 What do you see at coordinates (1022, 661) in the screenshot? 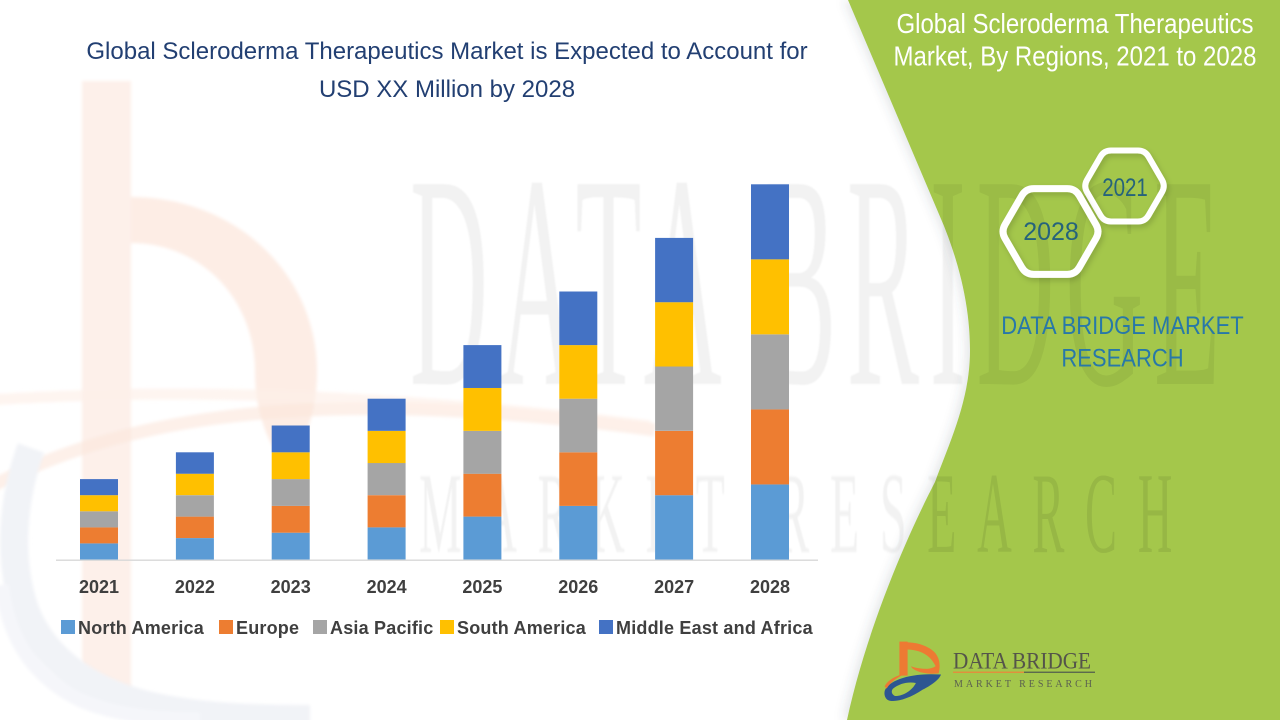
I see `svg-text: DATA BRIDGE` at bounding box center [1022, 661].